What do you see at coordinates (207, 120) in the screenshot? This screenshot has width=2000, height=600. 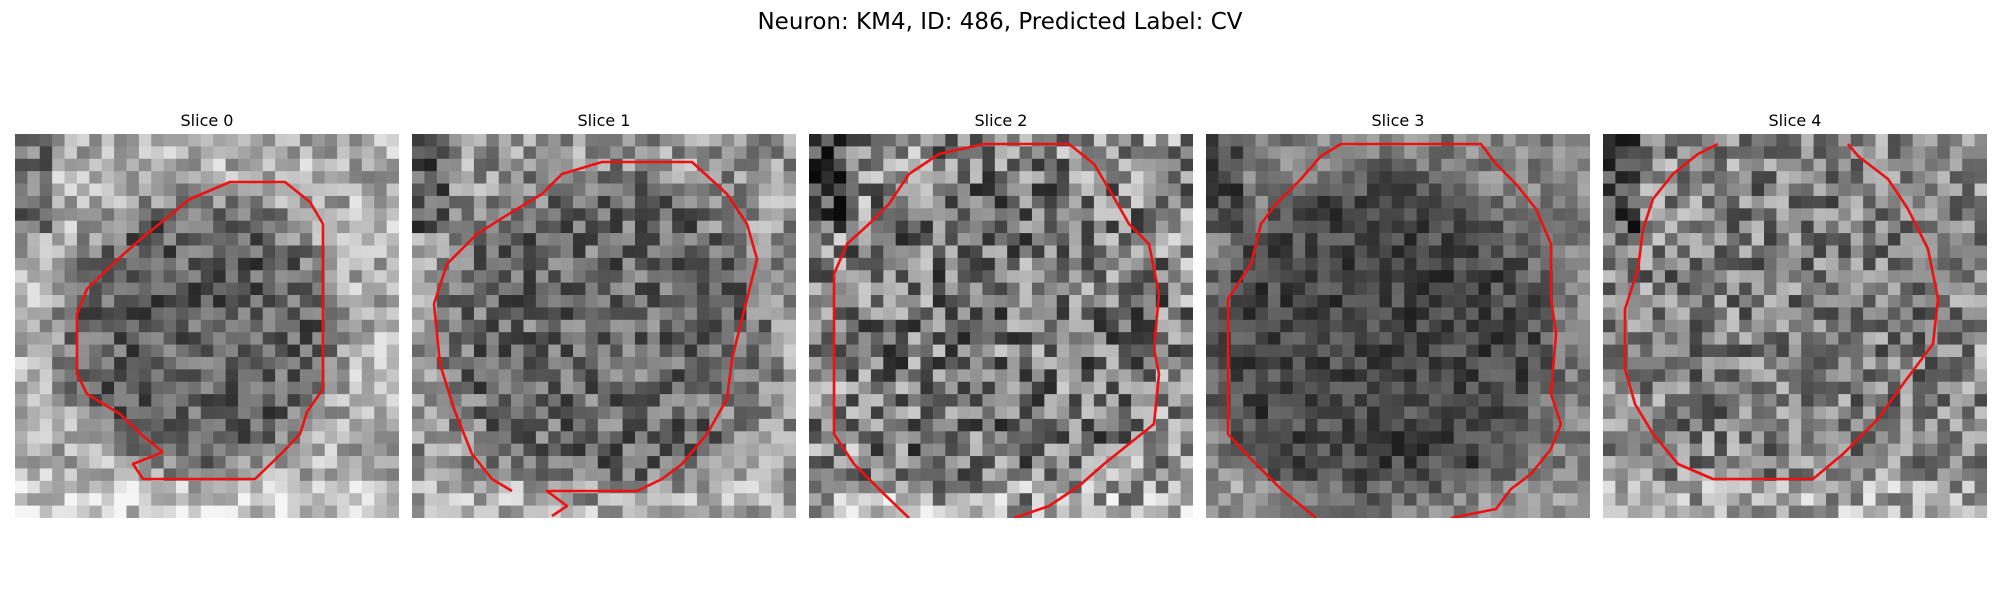 I see `slice-title-0: Slice 0` at bounding box center [207, 120].